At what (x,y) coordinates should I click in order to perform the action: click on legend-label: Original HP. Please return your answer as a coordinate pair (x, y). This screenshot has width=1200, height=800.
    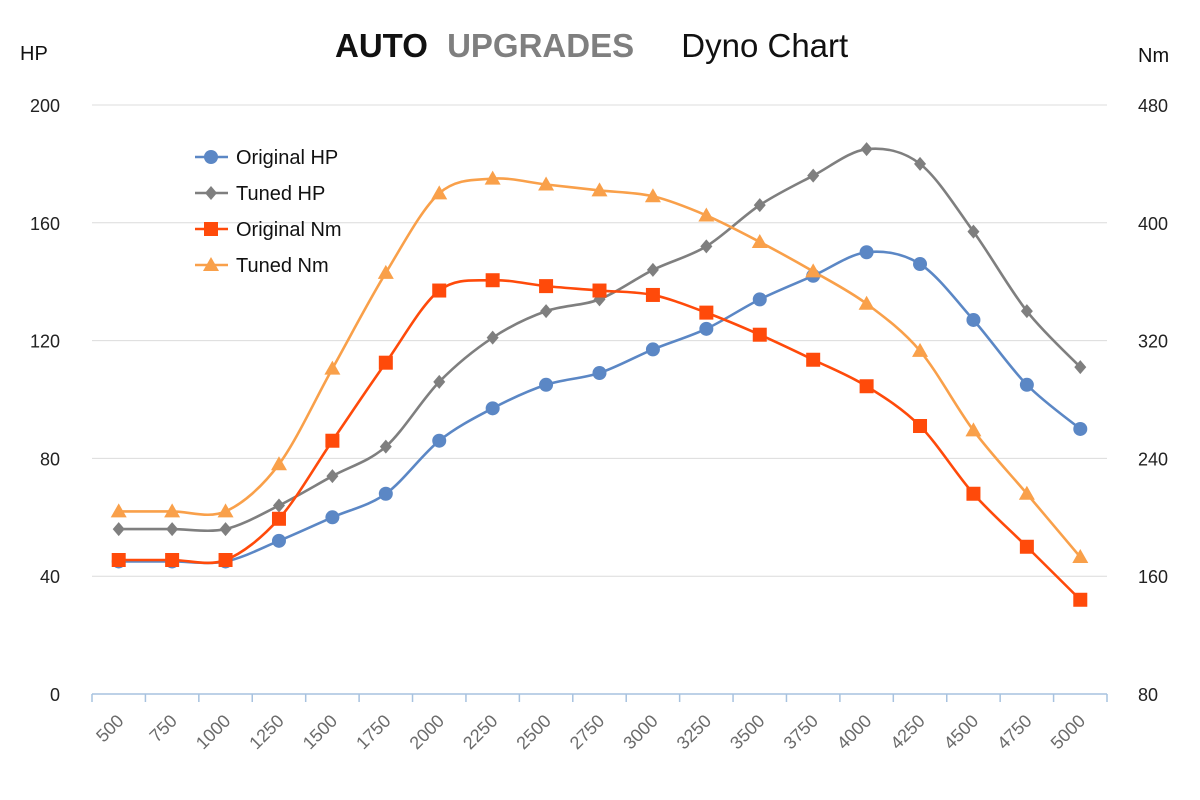
    Looking at the image, I should click on (287, 158).